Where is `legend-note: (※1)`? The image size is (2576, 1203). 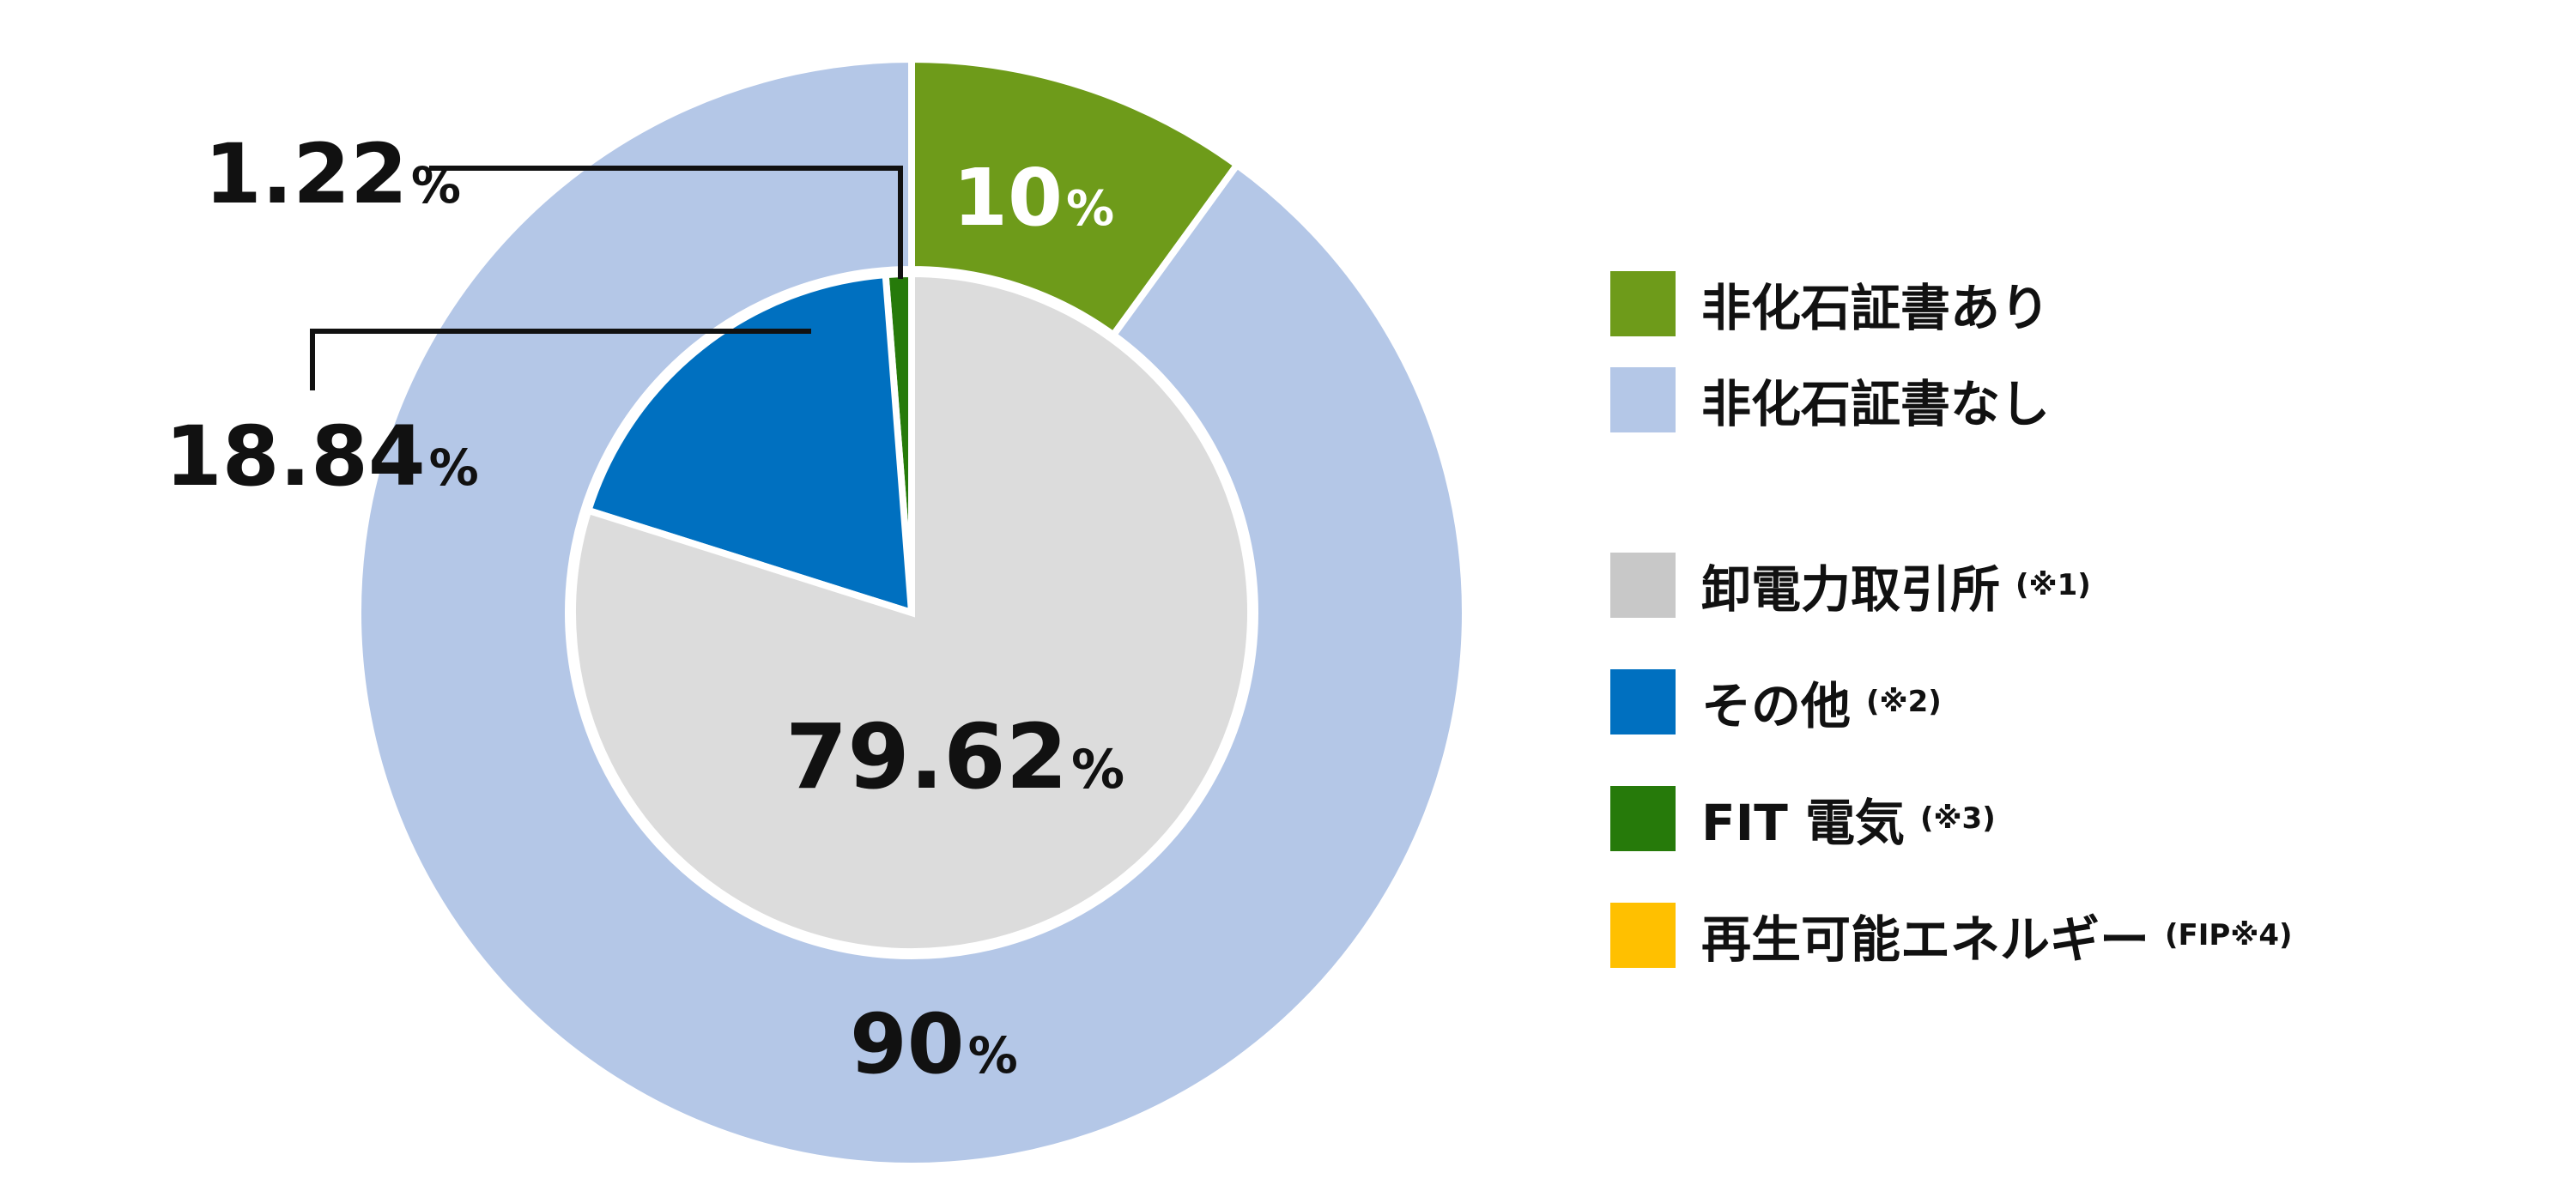
legend-note: (※1) is located at coordinates (2053, 585).